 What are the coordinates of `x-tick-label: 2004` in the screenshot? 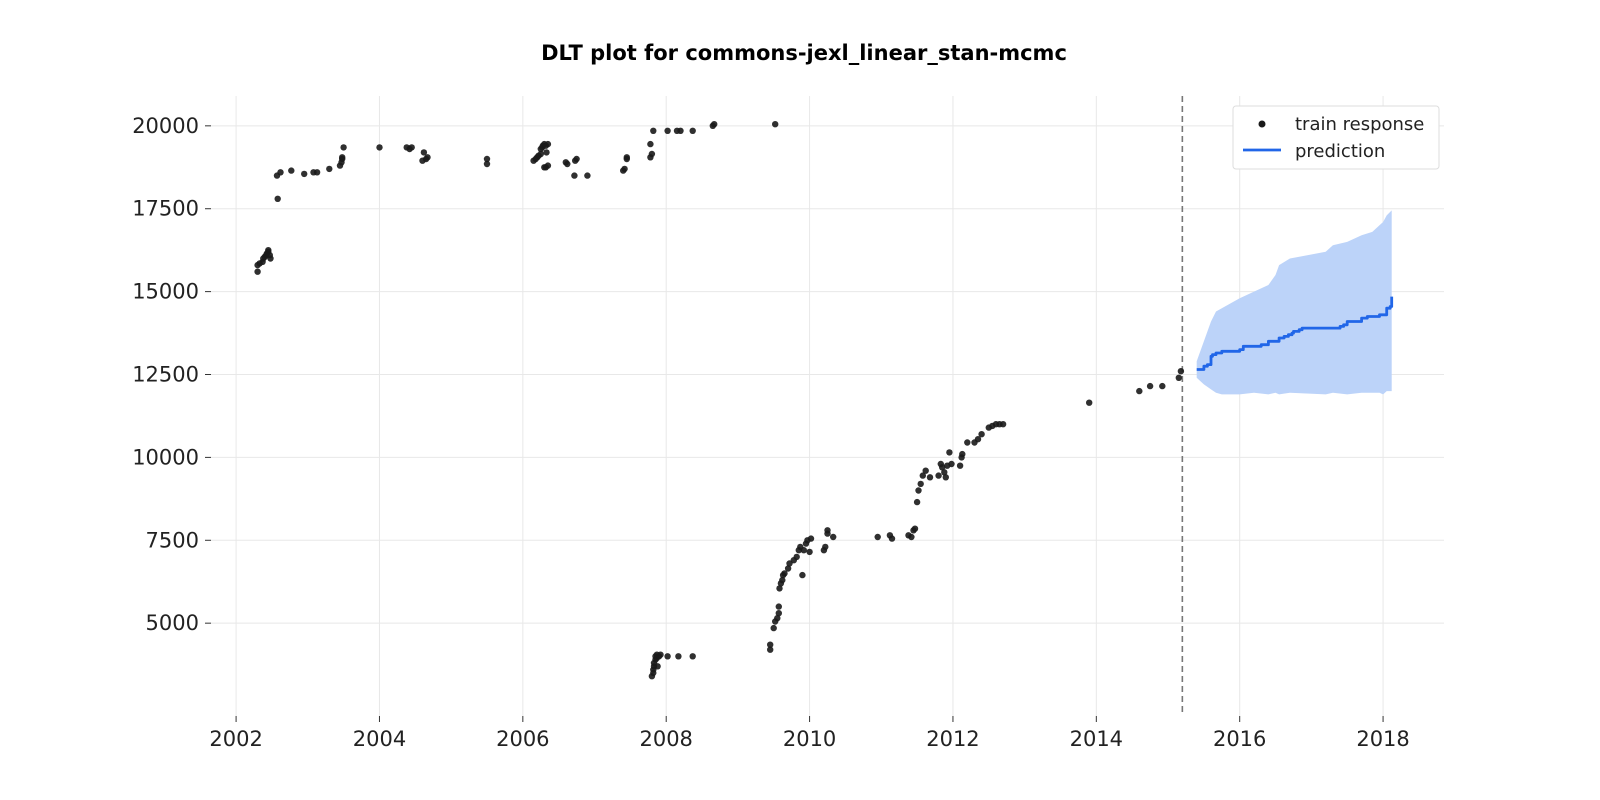 It's located at (379, 739).